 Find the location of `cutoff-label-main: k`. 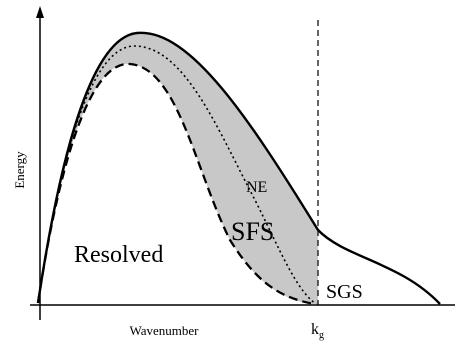

cutoff-label-main: k is located at coordinates (315, 329).